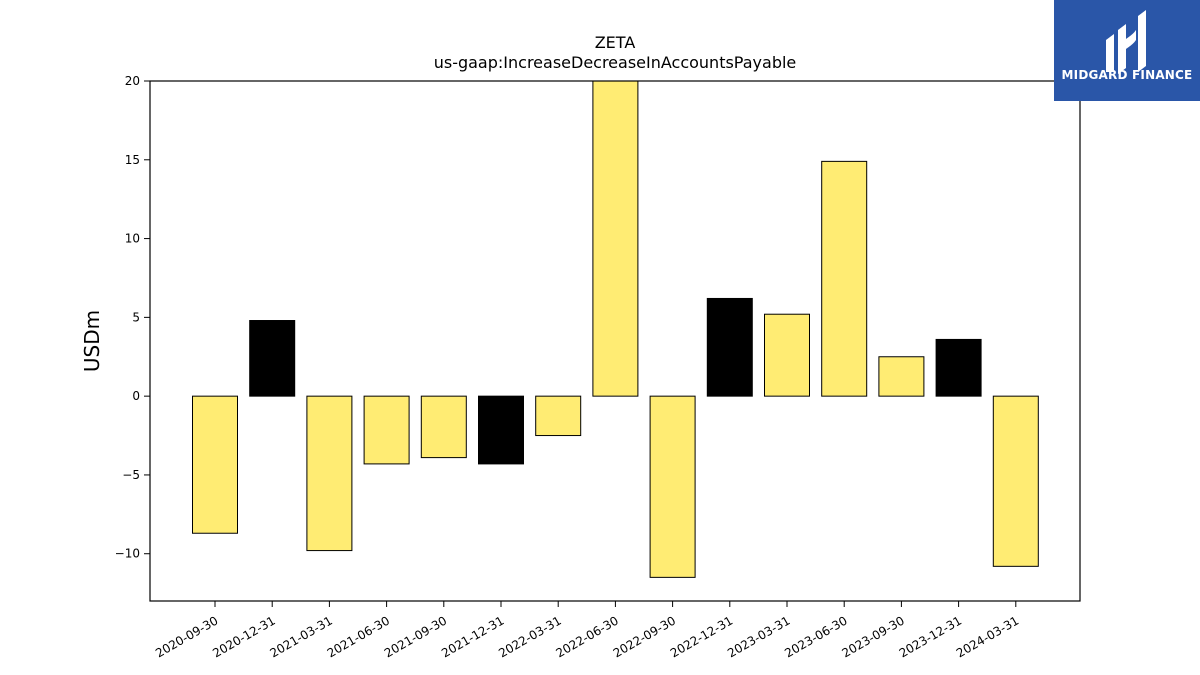 The image size is (1200, 675). Describe the element at coordinates (127, 554) in the screenshot. I see `y-tick-label: −10` at that location.